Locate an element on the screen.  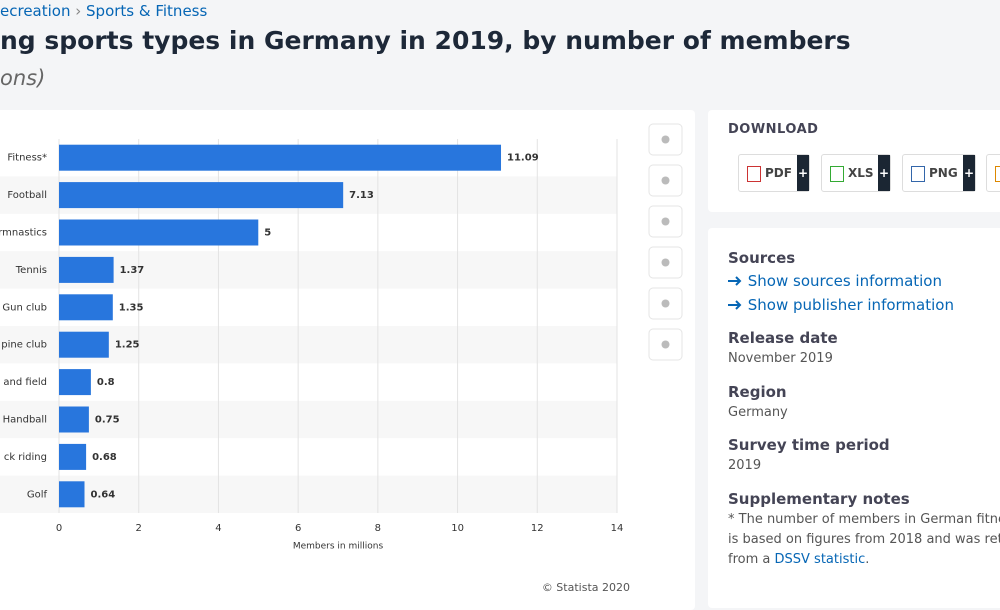
x-tick-label: 8 is located at coordinates (378, 528).